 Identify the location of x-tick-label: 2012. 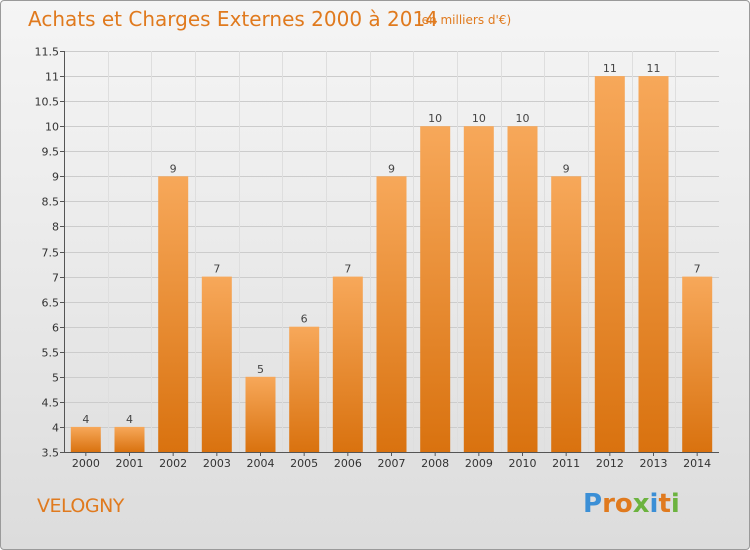
(610, 463).